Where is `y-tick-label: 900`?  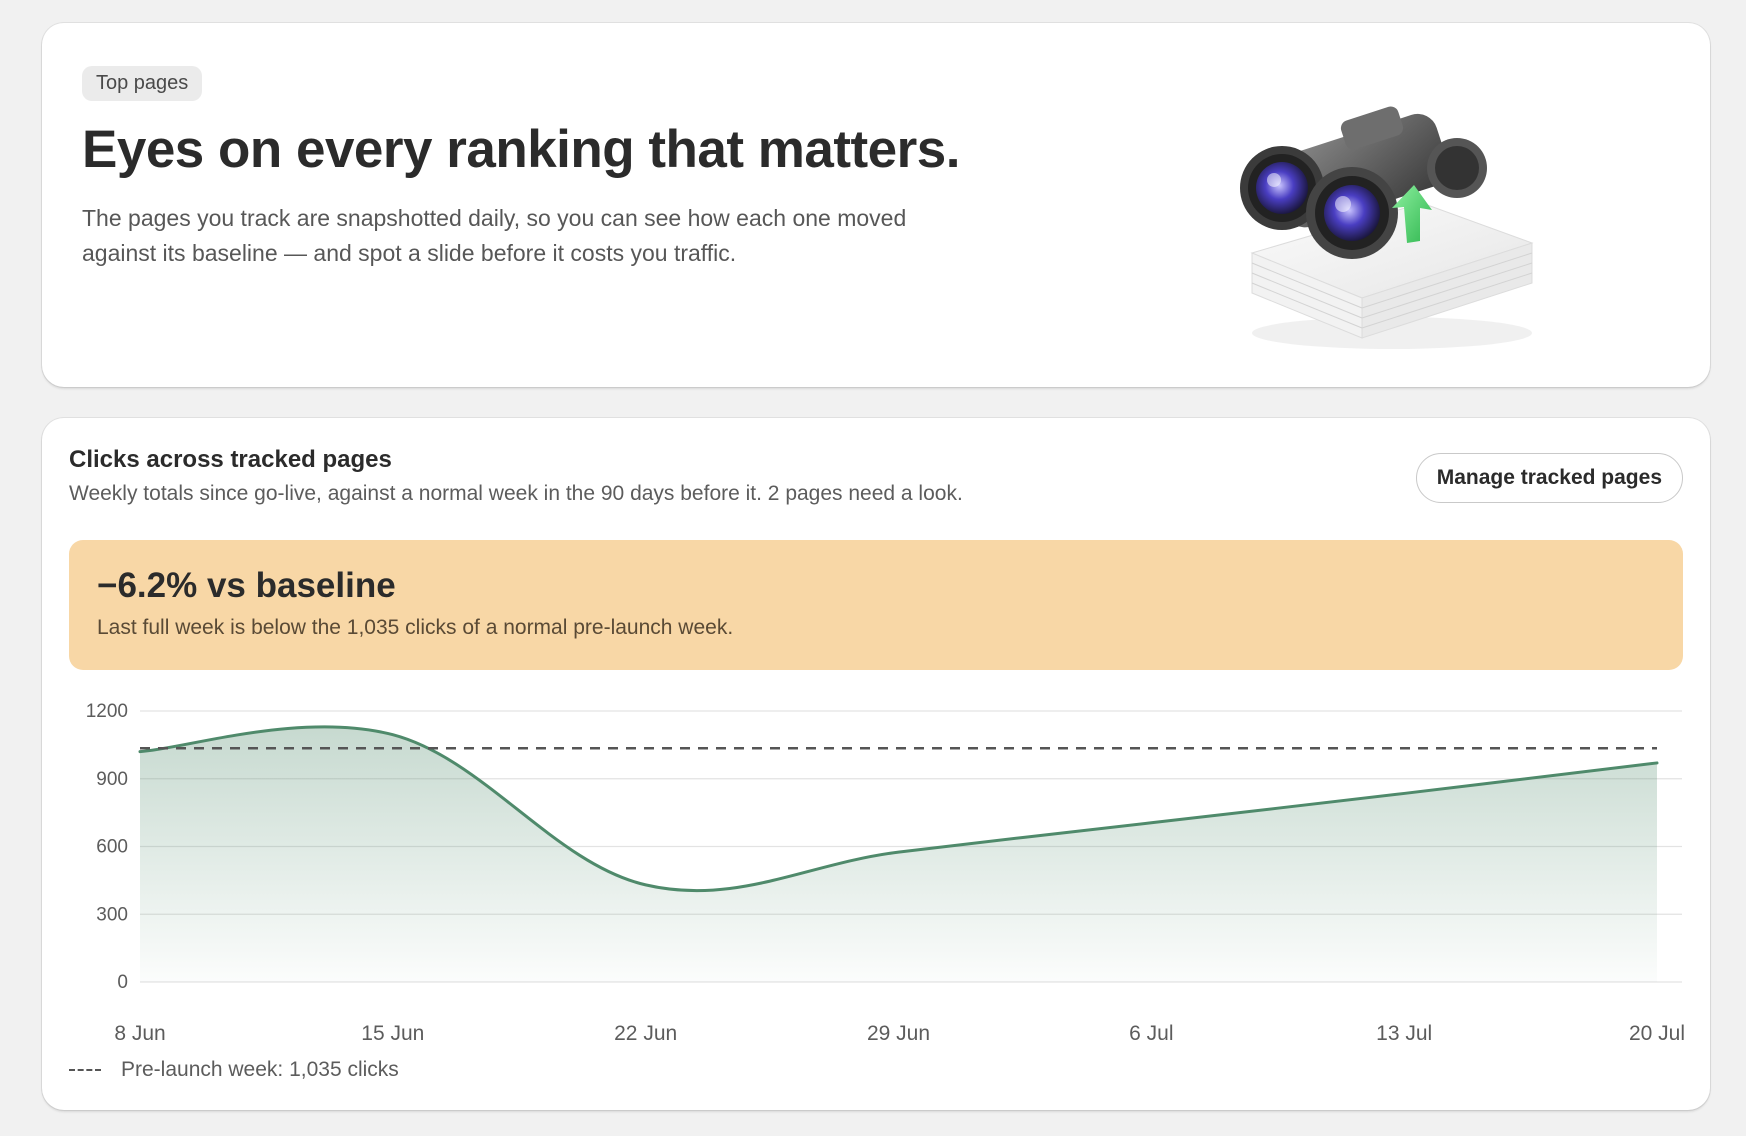 y-tick-label: 900 is located at coordinates (112, 779).